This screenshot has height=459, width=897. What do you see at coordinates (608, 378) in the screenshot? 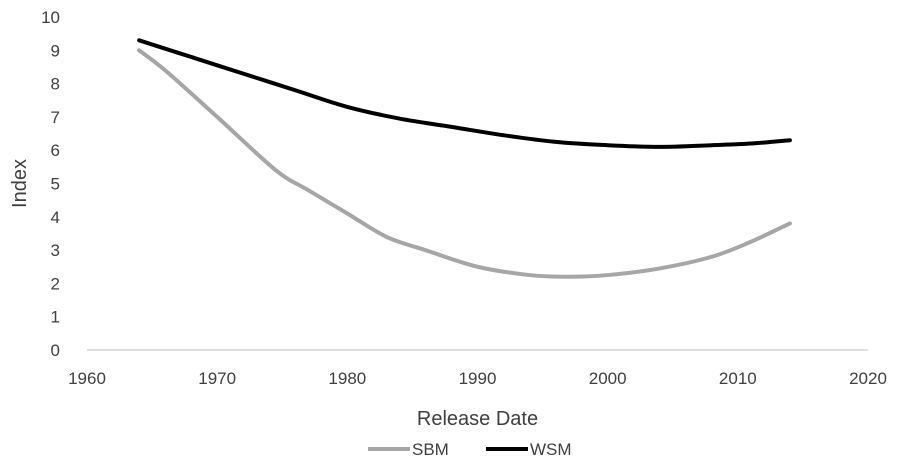
I see `x-tick-label: 2000` at bounding box center [608, 378].